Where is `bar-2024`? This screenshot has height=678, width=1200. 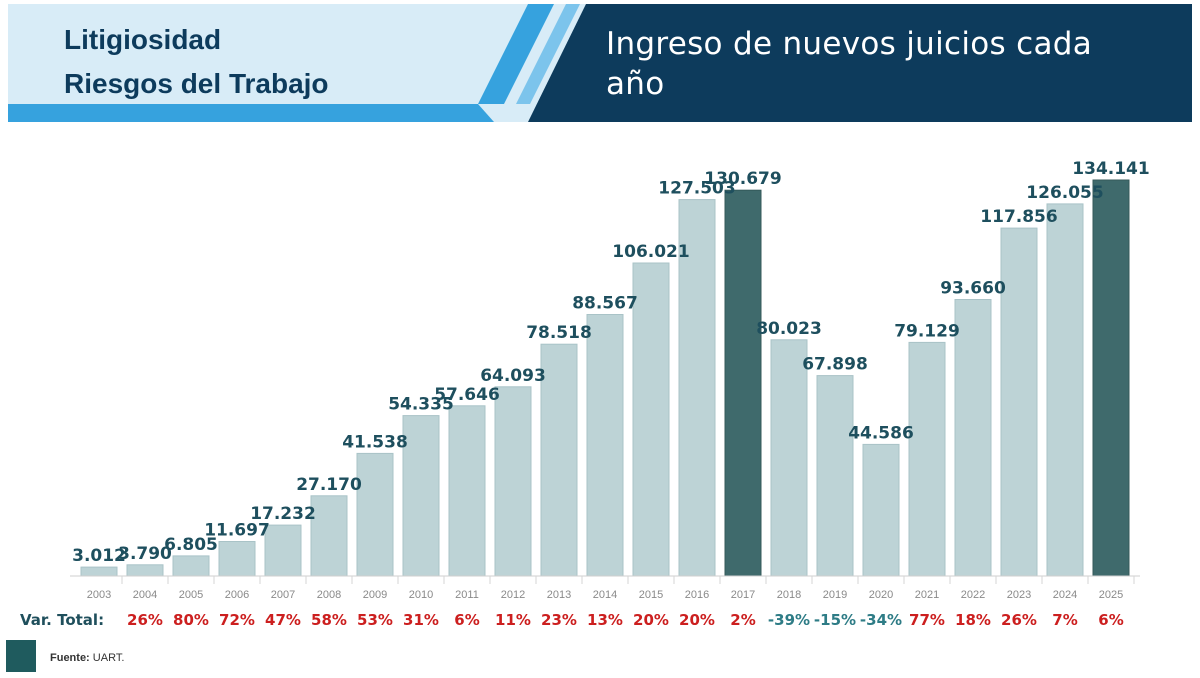
bar-2024 is located at coordinates (1065, 390).